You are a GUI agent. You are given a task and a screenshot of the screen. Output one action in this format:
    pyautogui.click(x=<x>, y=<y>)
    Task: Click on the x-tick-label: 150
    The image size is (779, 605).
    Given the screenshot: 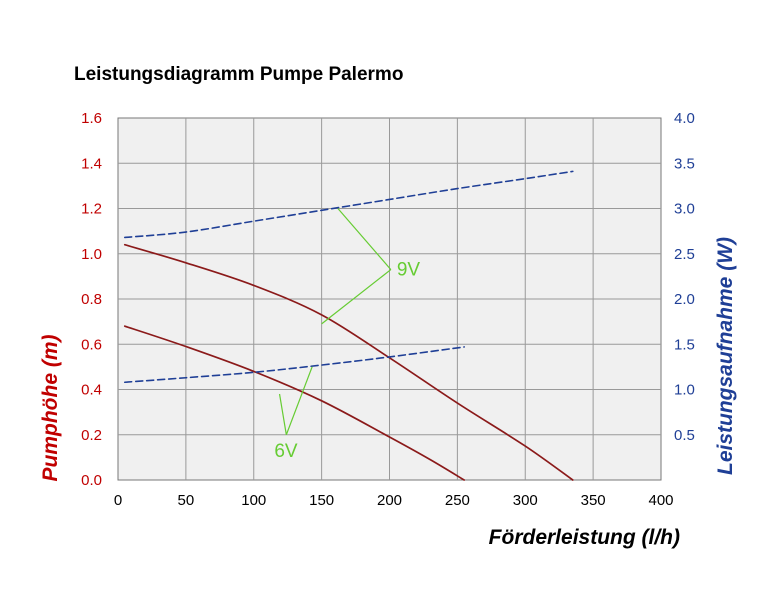 What is the action you would take?
    pyautogui.click(x=321, y=500)
    